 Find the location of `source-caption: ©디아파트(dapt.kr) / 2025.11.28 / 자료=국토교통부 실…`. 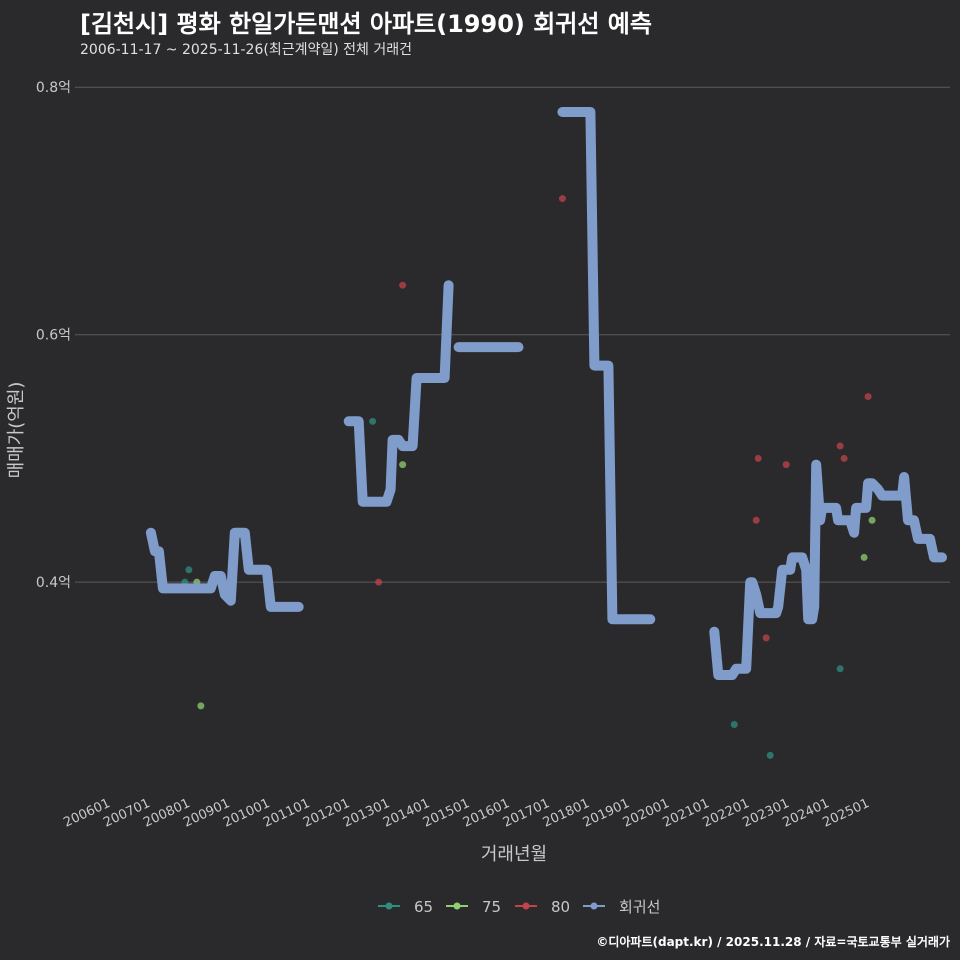

source-caption: ©디아파트(dapt.kr) / 2025.11.28 / 자료=국토교통부 실… is located at coordinates (773, 942).